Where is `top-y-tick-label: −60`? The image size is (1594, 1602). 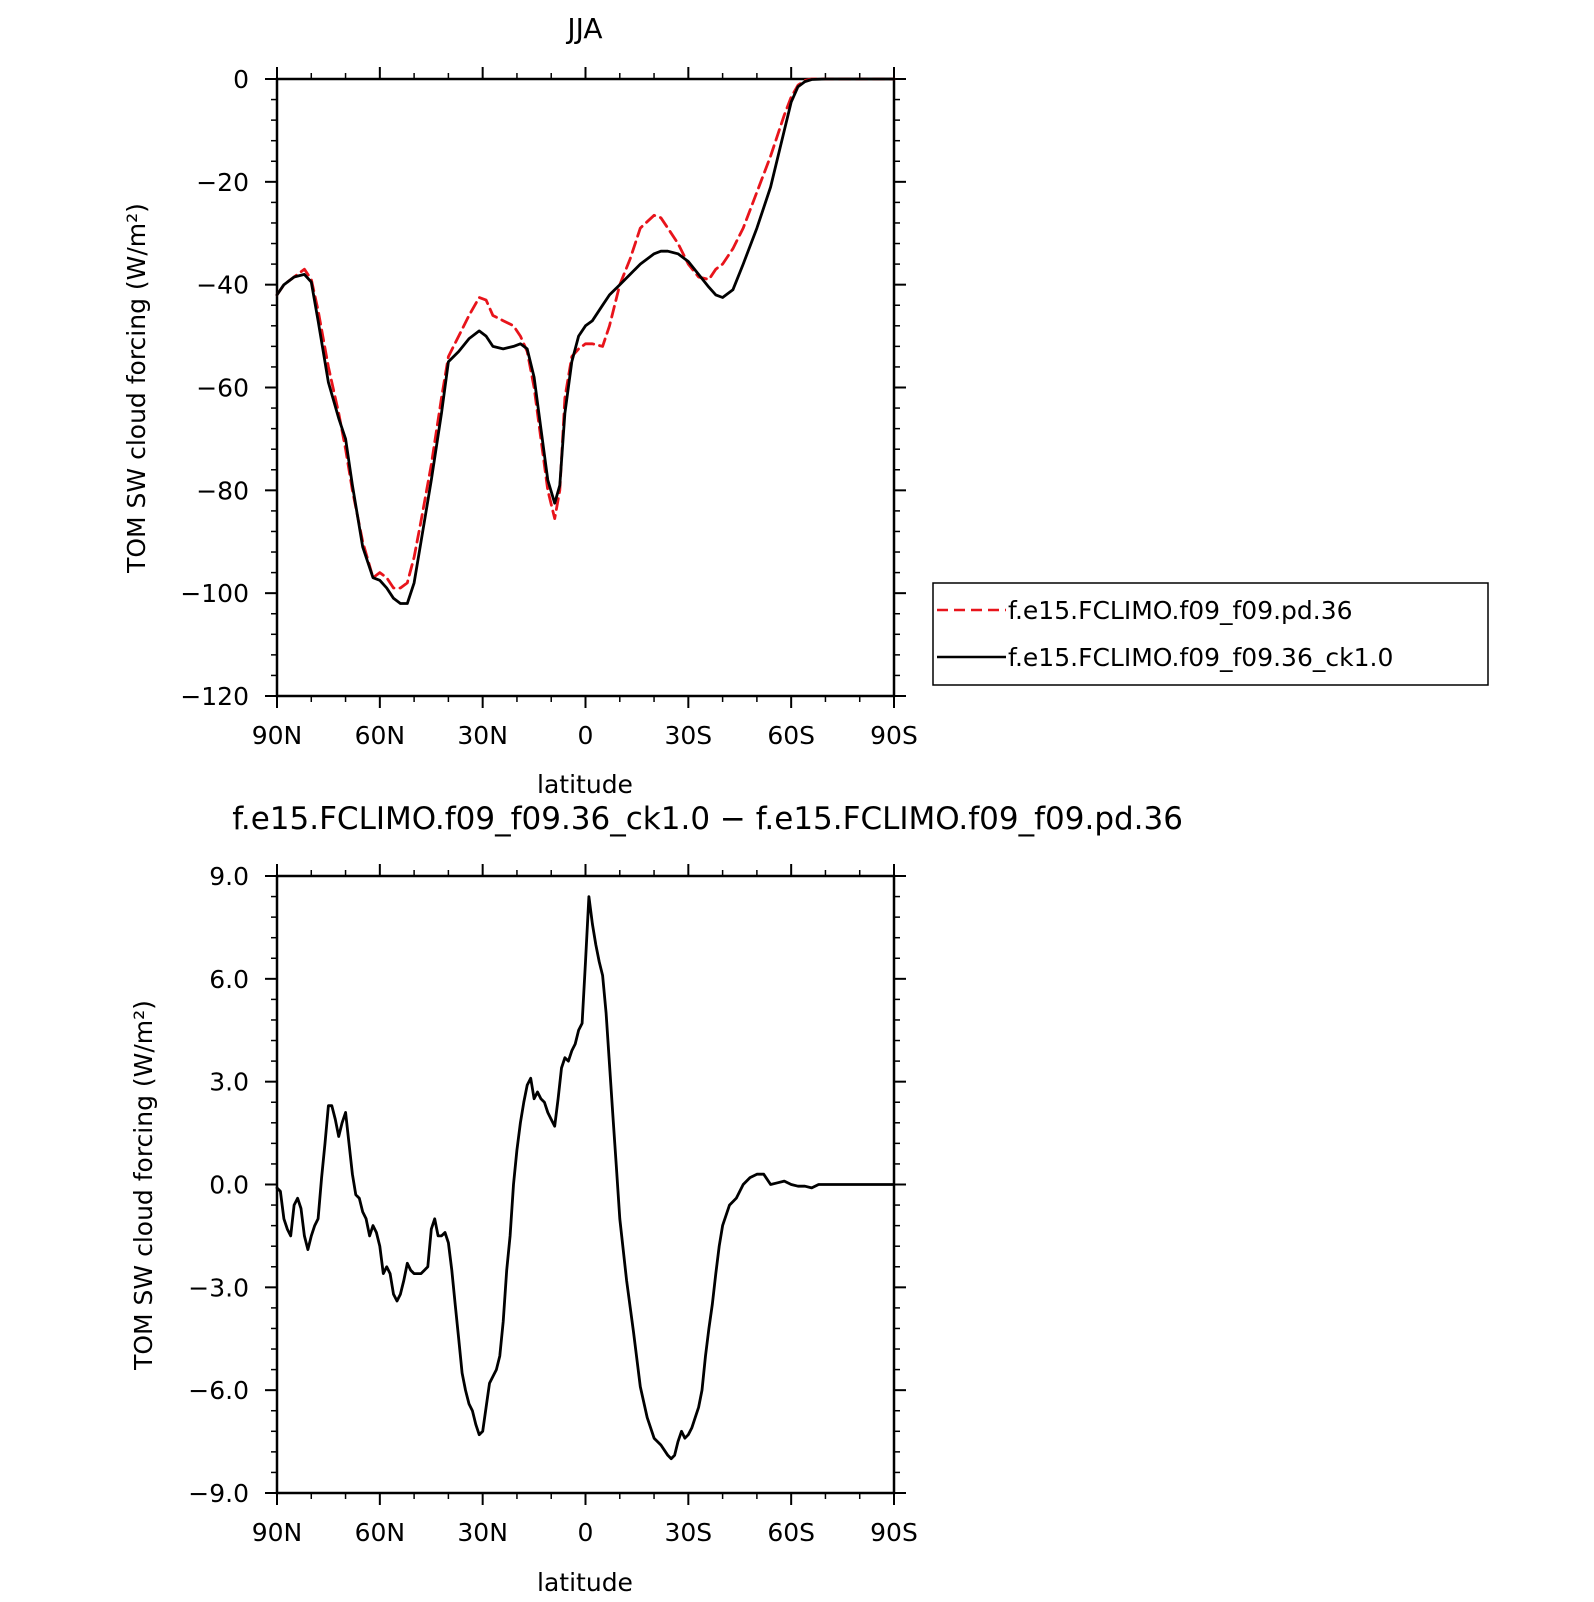
top-y-tick-label: −60 is located at coordinates (222, 388).